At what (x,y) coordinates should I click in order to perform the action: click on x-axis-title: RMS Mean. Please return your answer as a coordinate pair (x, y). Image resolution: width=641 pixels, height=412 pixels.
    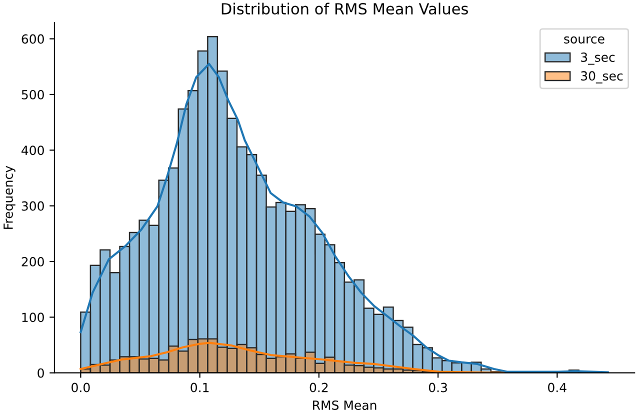
    Looking at the image, I should click on (344, 405).